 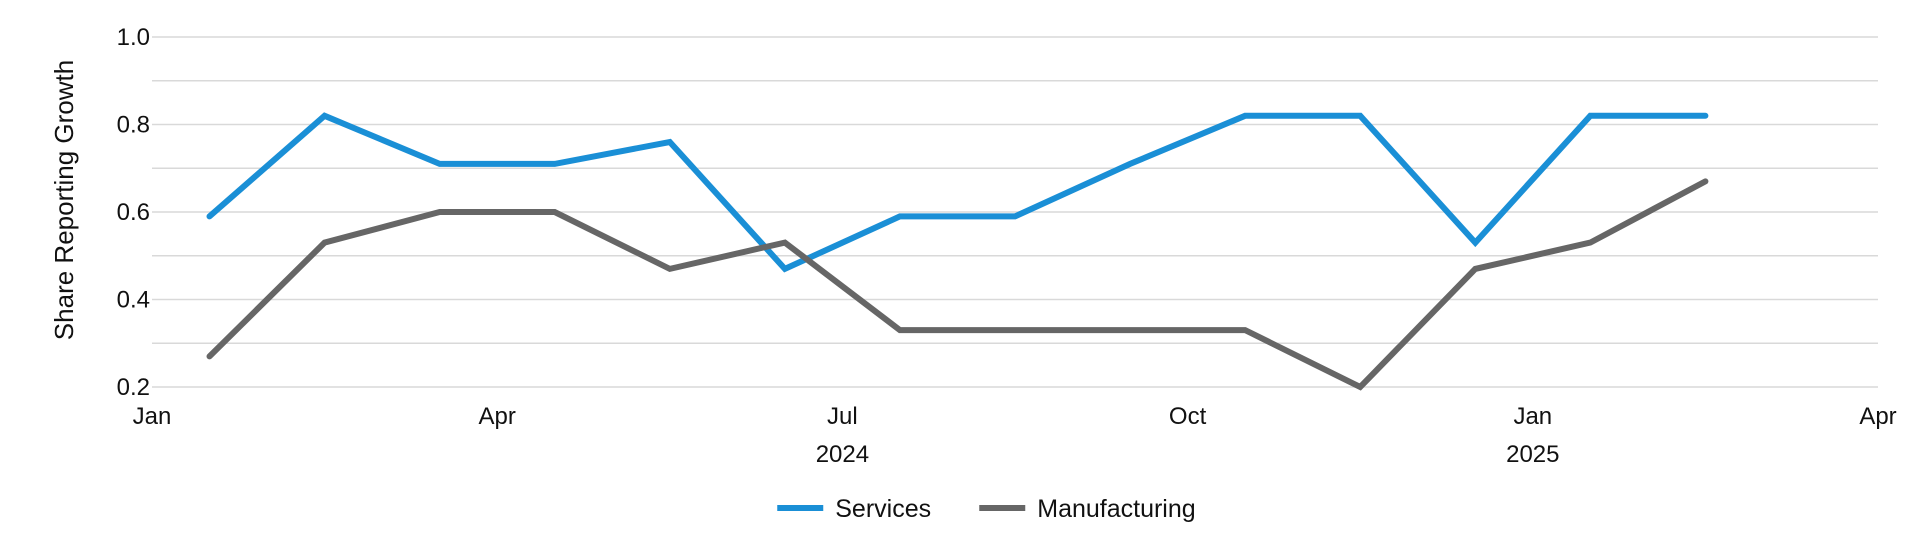 What do you see at coordinates (842, 454) in the screenshot?
I see `x-year-label: 2024` at bounding box center [842, 454].